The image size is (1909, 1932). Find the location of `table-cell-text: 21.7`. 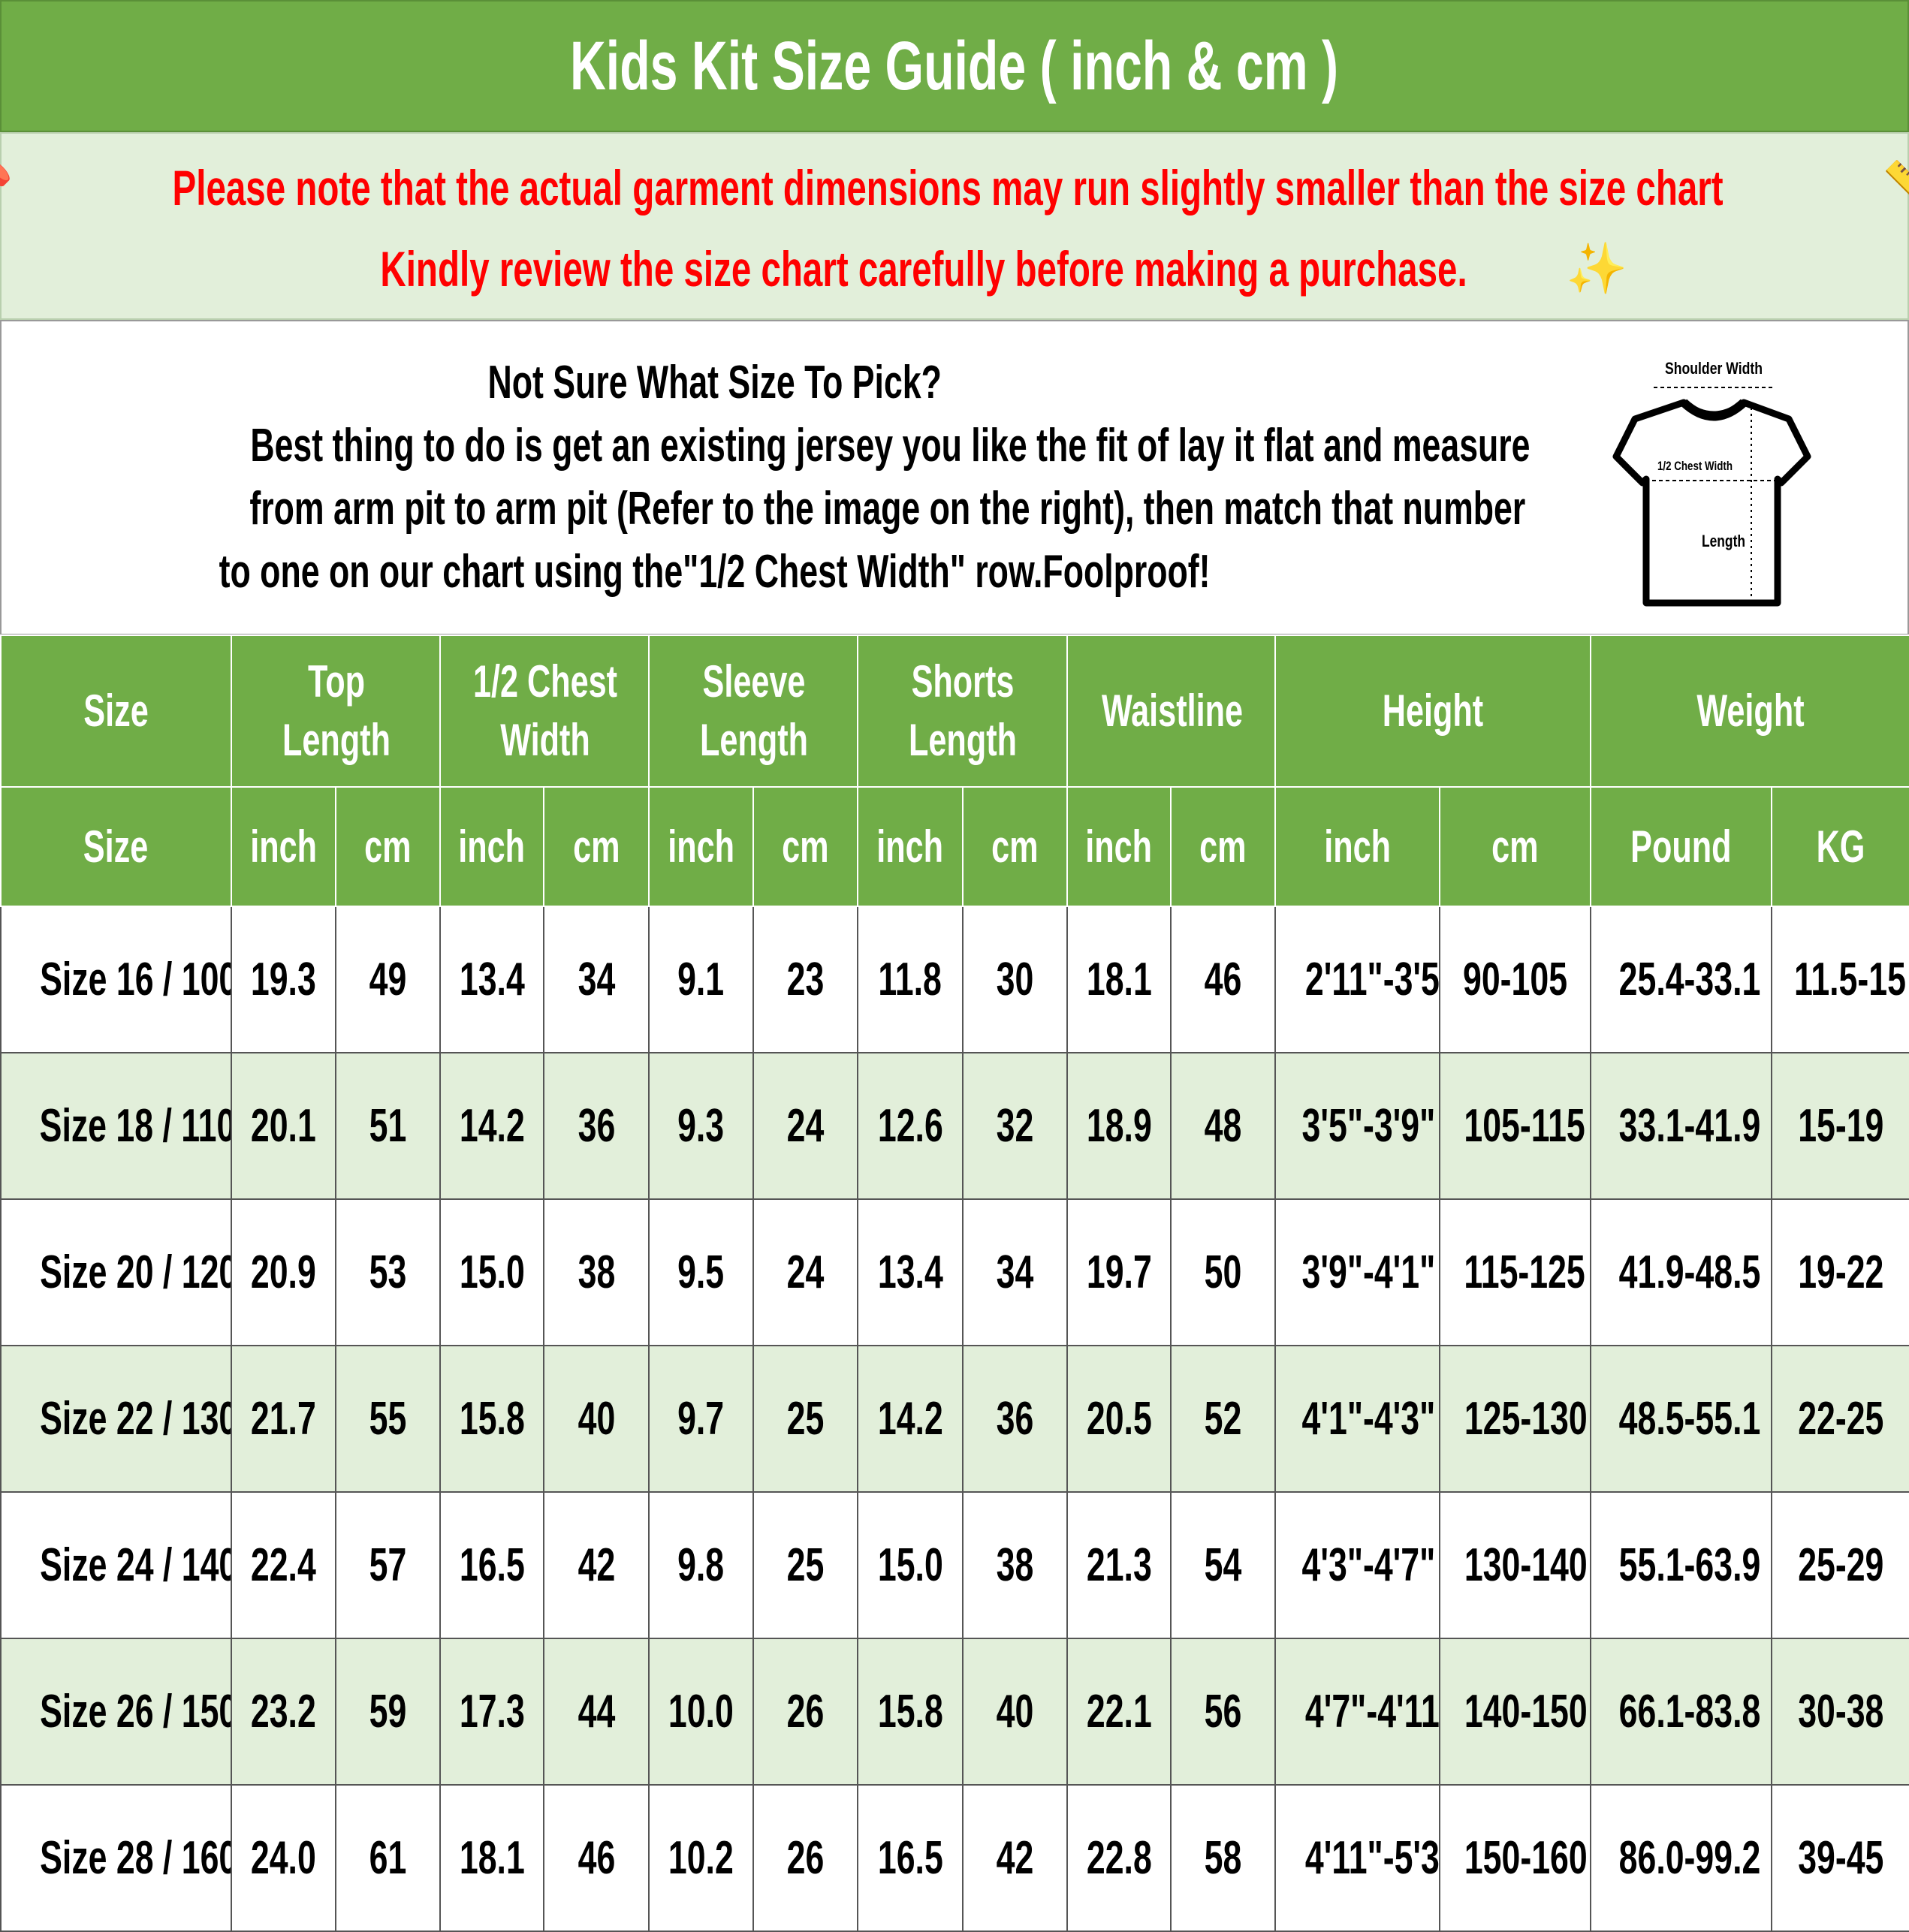

table-cell-text: 21.7 is located at coordinates (283, 1419).